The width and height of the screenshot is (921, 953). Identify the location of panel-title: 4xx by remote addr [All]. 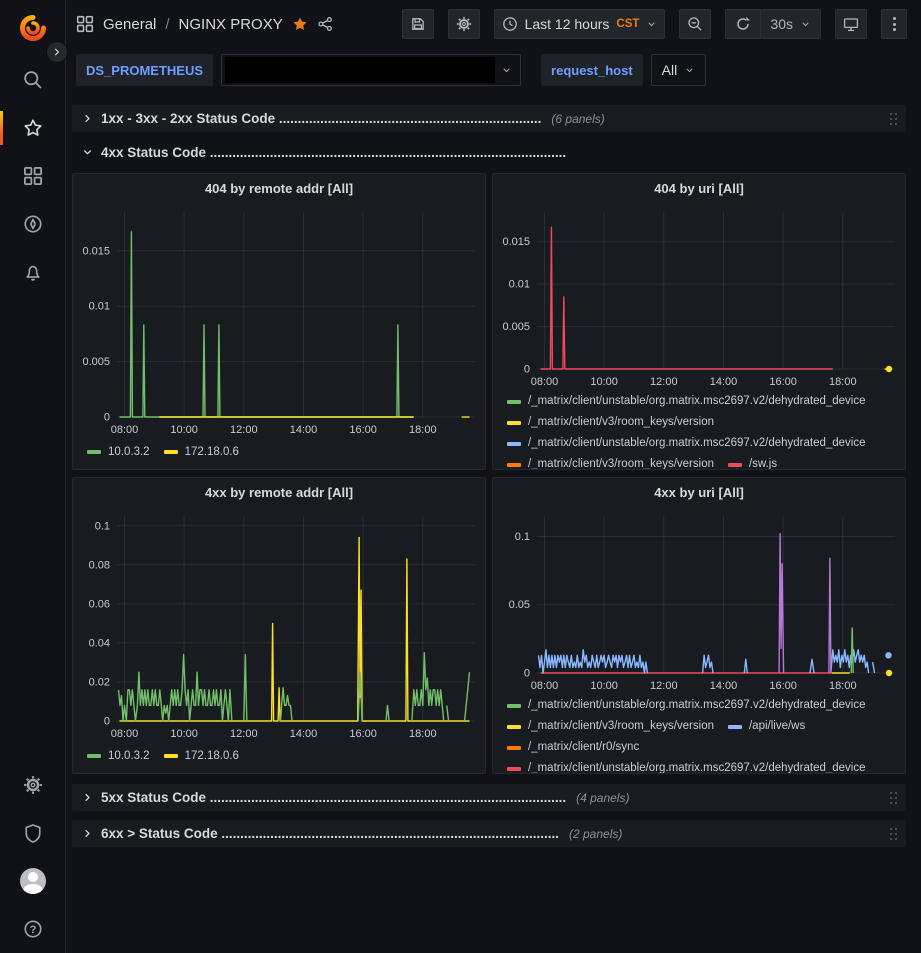
(279, 492).